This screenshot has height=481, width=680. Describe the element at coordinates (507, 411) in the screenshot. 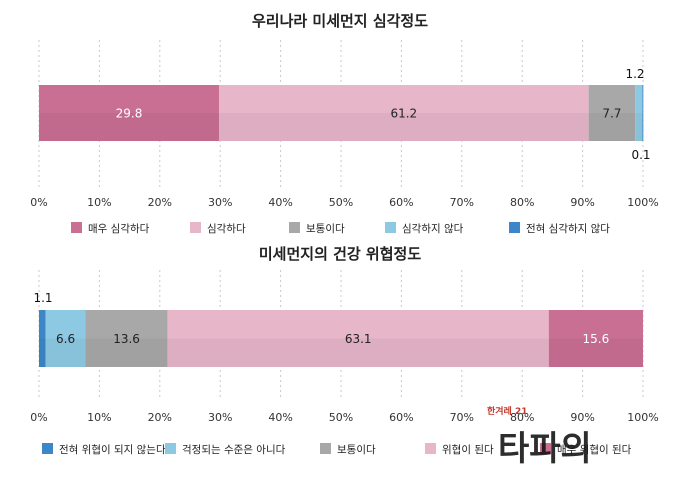

I see `watermark-subtext: 한겨레 21` at that location.